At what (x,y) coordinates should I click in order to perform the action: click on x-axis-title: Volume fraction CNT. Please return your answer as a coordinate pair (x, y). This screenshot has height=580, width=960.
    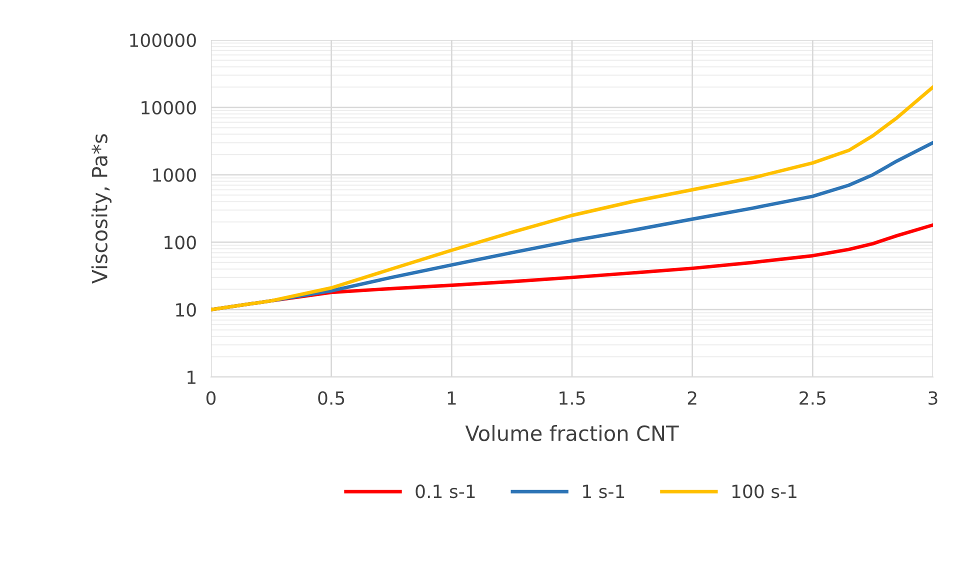
    Looking at the image, I should click on (572, 433).